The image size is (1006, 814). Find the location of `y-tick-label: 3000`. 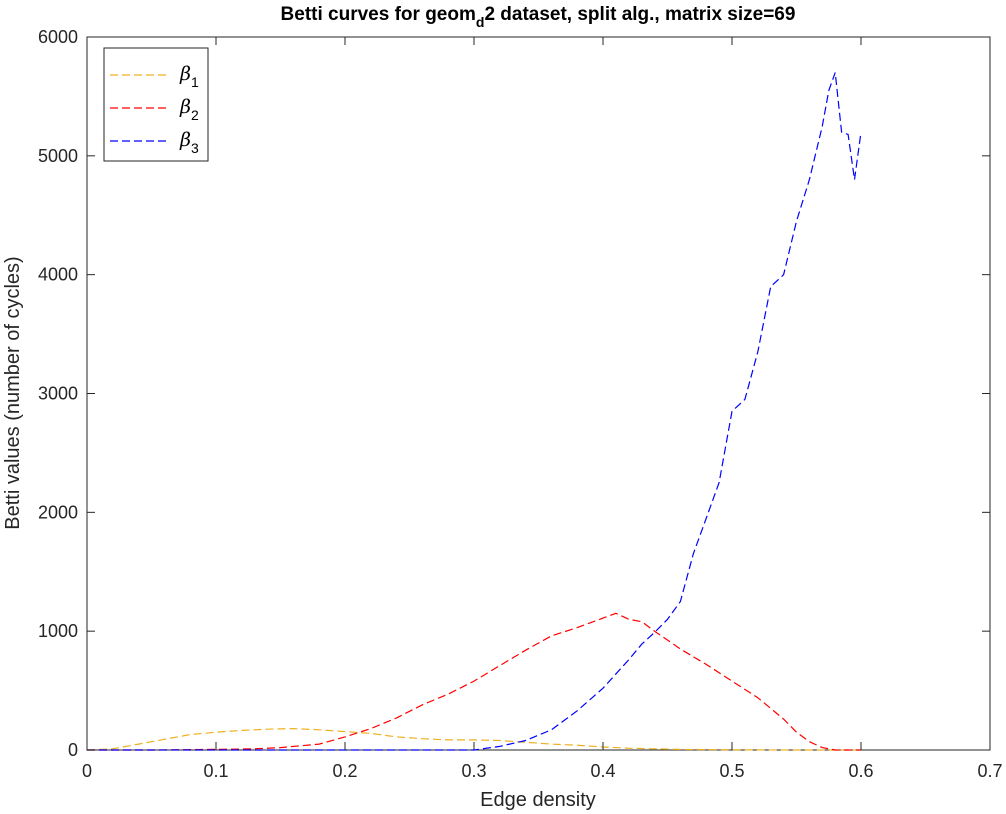

y-tick-label: 3000 is located at coordinates (58, 394).